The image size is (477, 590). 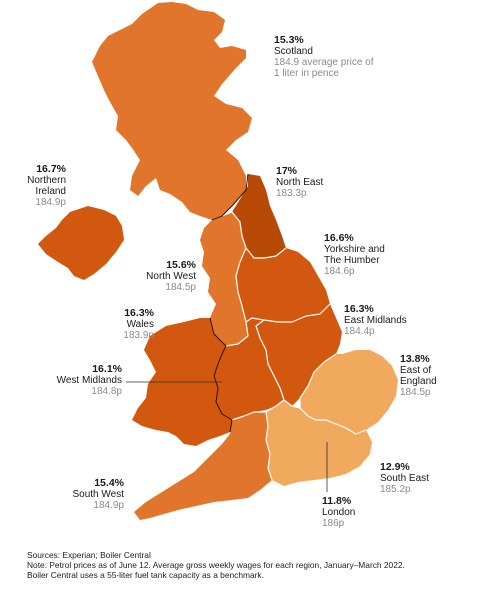 What do you see at coordinates (333, 523) in the screenshot?
I see `label-london-price: 186p` at bounding box center [333, 523].